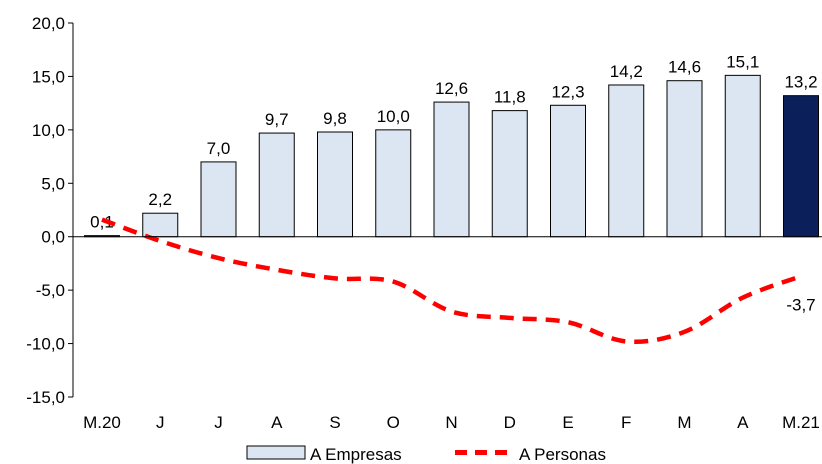  Describe the element at coordinates (510, 97) in the screenshot. I see `bar-value-label: 11,8` at that location.